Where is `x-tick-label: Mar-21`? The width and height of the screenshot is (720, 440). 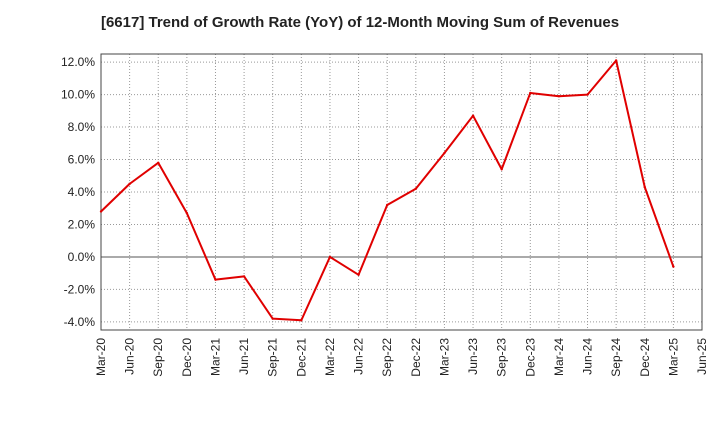
x-tick-label: Mar-21 is located at coordinates (215, 357).